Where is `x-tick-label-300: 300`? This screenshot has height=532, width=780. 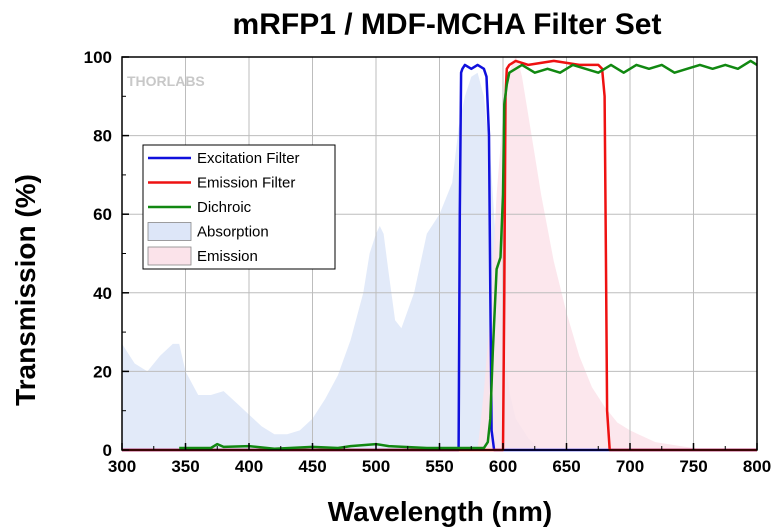 x-tick-label-300: 300 is located at coordinates (122, 466).